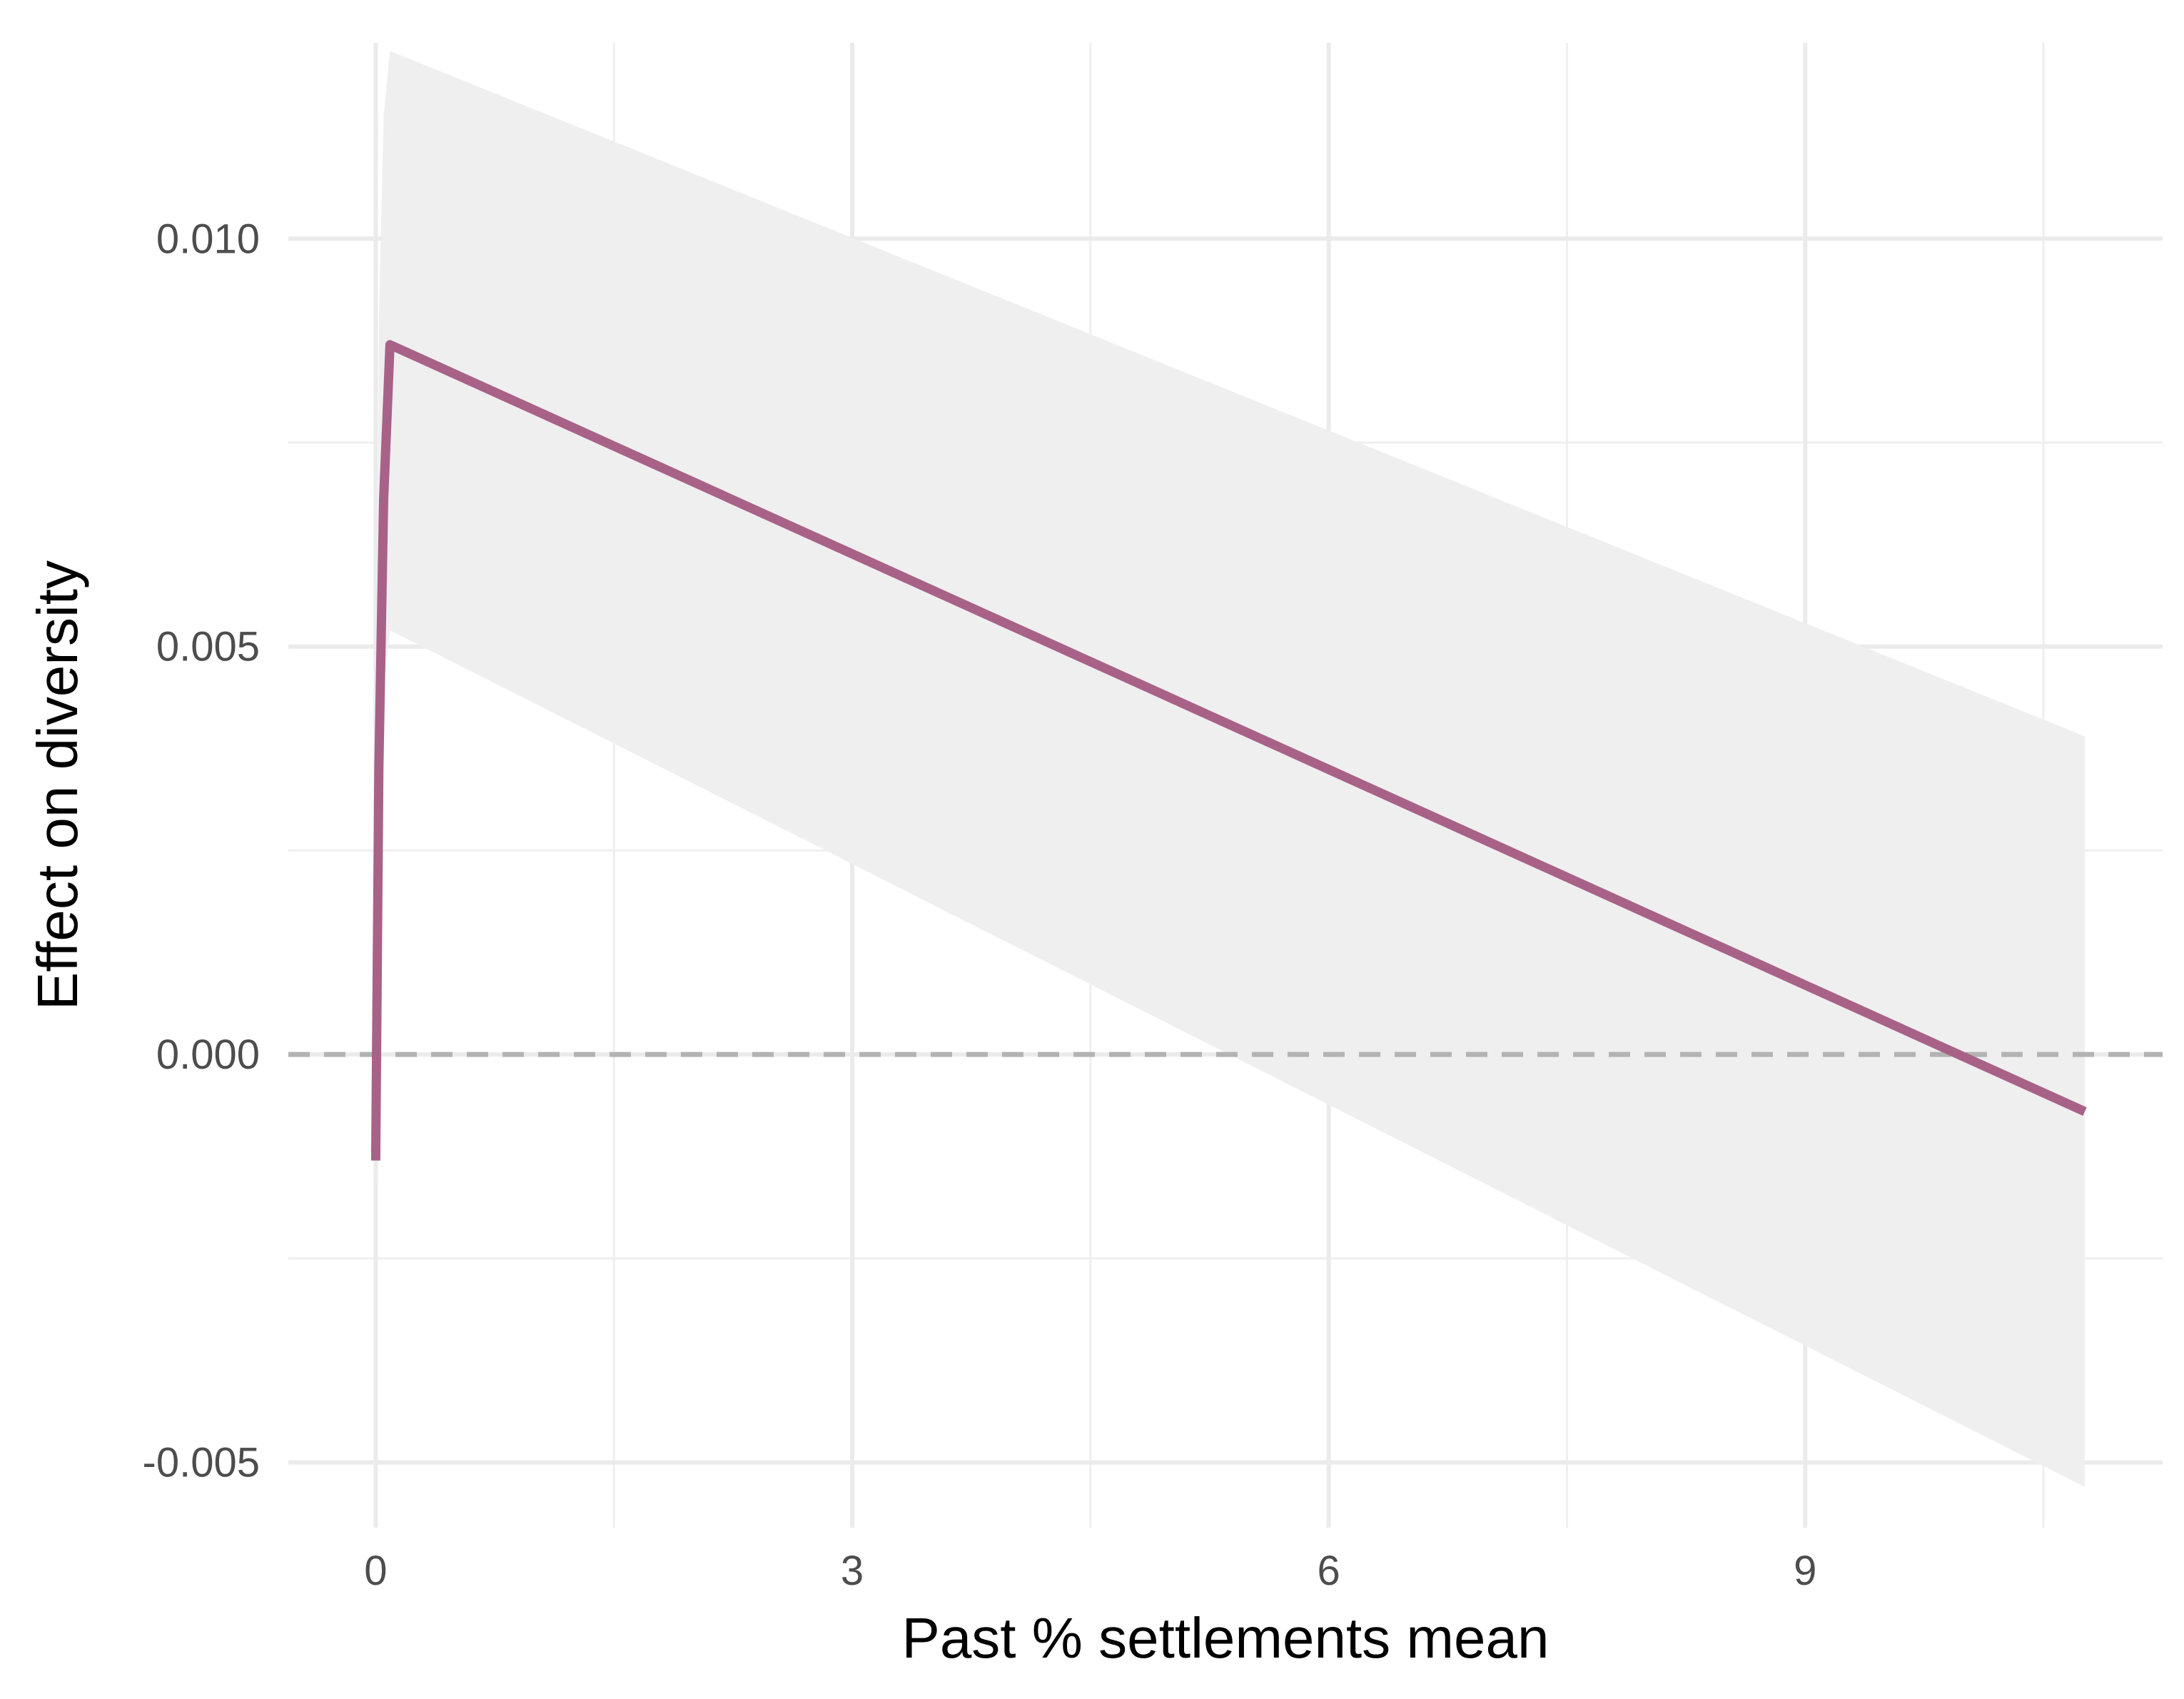 The image size is (2184, 1699). I want to click on y-tick-label-0: -0.005, so click(201, 1463).